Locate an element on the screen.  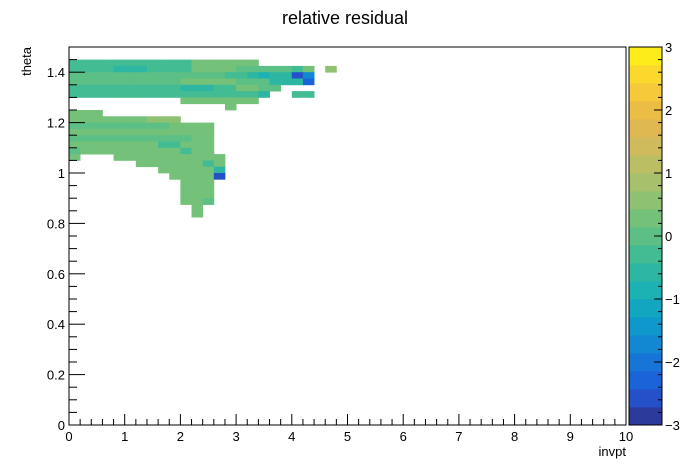
color-scale-bar: −3 −2 −1 0 1 2 3 is located at coordinates (654, 236).